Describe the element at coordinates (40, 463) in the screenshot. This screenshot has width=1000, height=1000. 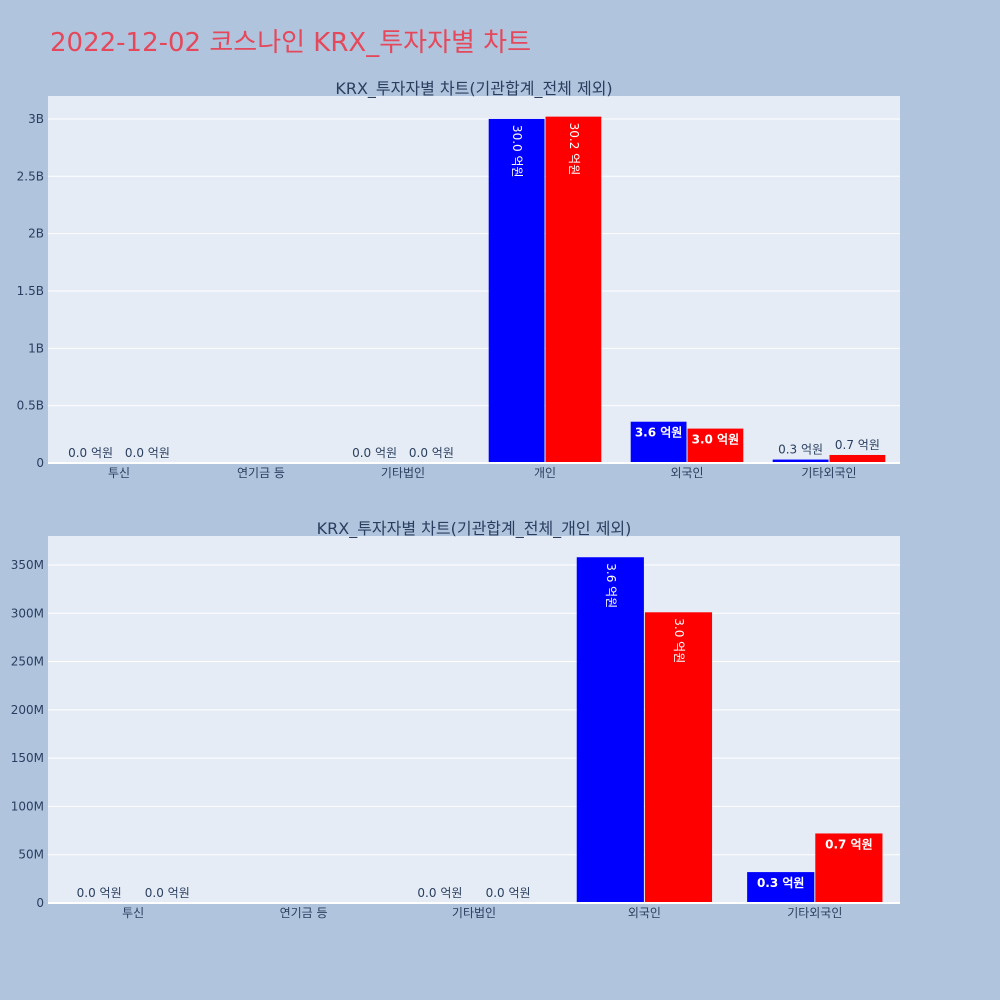
I see `ytick-label-0-0: 0` at that location.